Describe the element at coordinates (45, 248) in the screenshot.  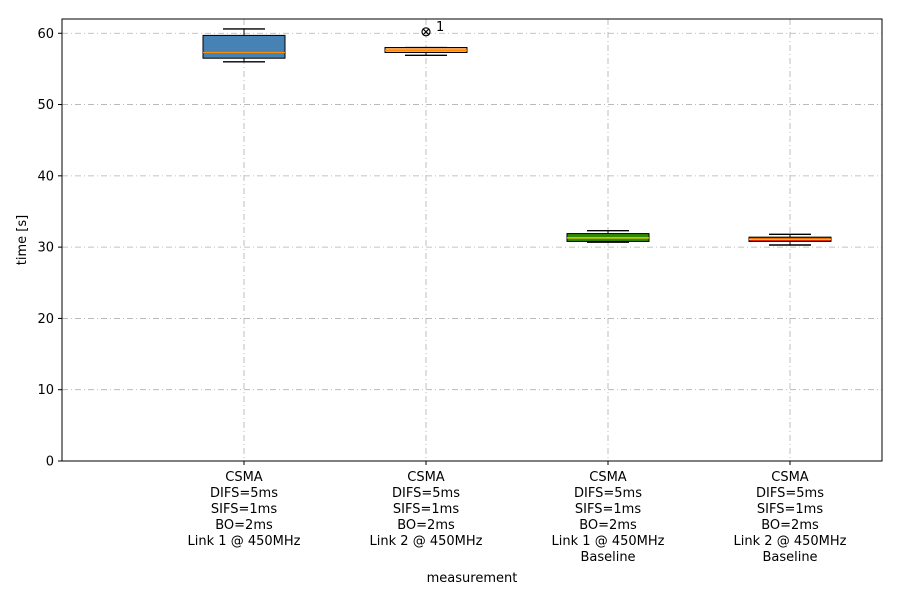
I see `y-tick-label: 30` at that location.